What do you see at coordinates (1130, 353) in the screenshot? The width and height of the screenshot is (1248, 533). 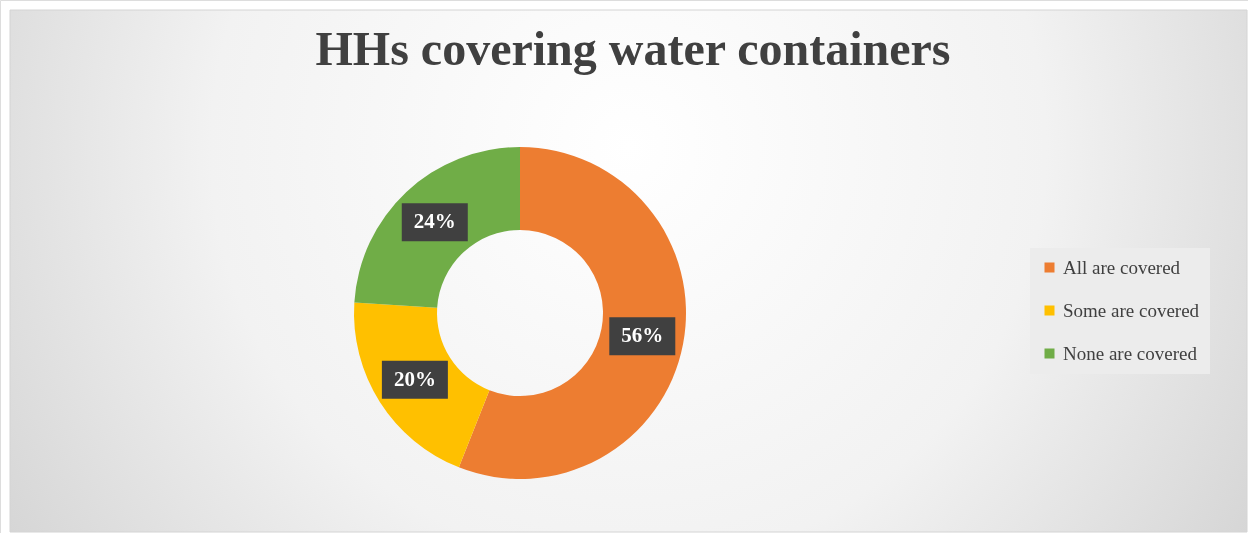 I see `legend-label: None are covered` at bounding box center [1130, 353].